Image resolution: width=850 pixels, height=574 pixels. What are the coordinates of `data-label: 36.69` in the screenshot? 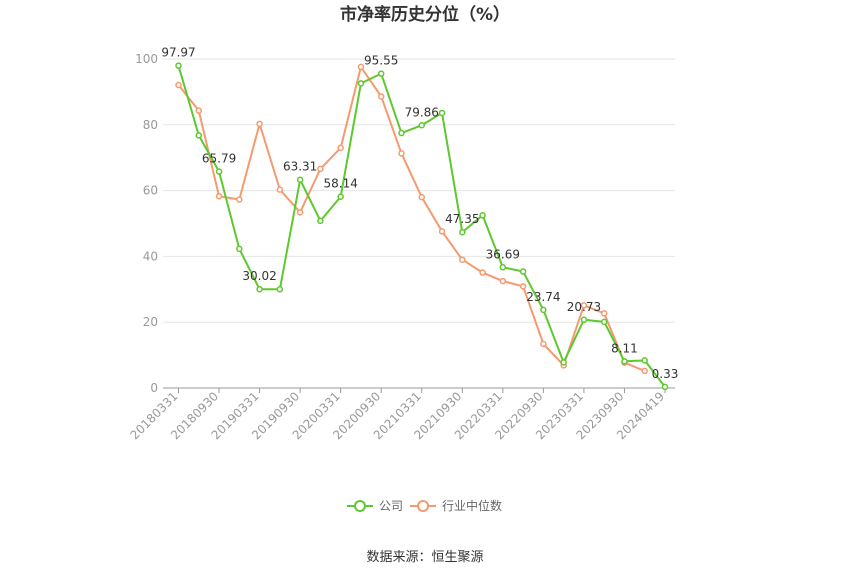 It's located at (503, 254).